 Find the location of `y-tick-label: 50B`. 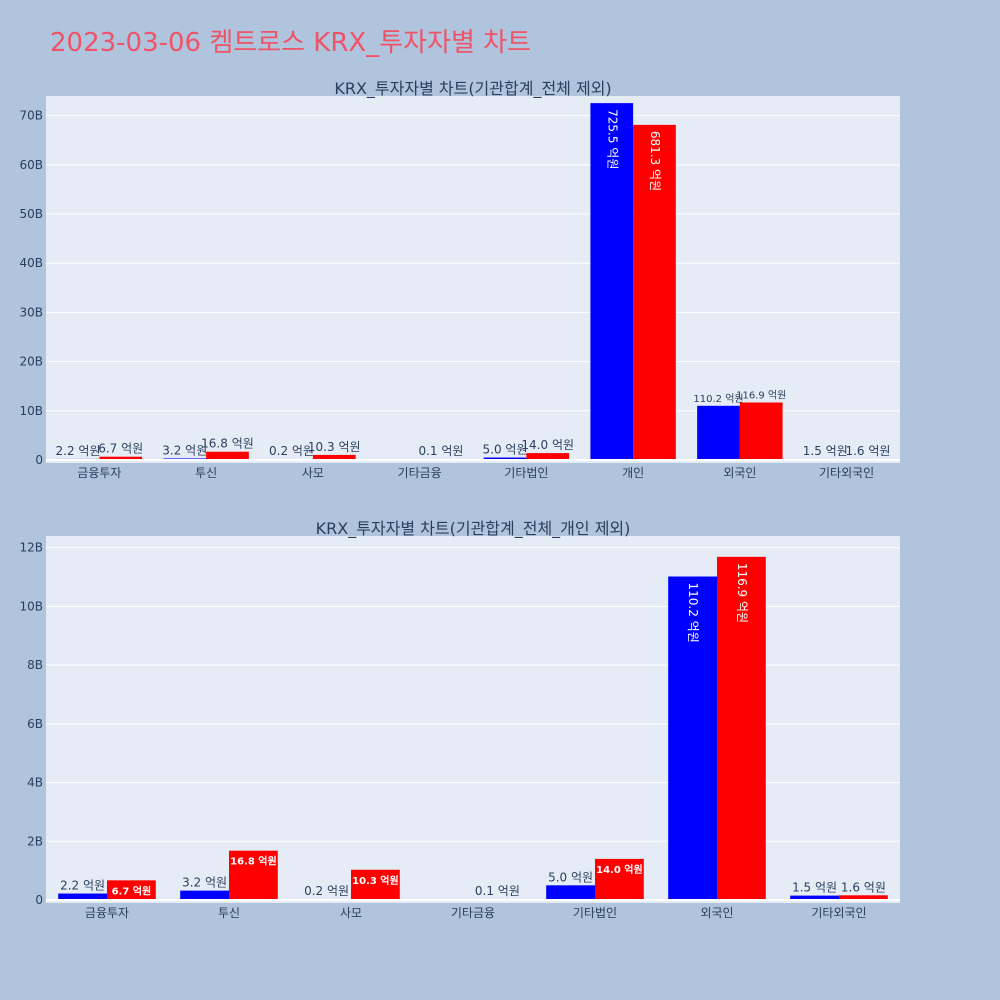

y-tick-label: 50B is located at coordinates (31, 214).